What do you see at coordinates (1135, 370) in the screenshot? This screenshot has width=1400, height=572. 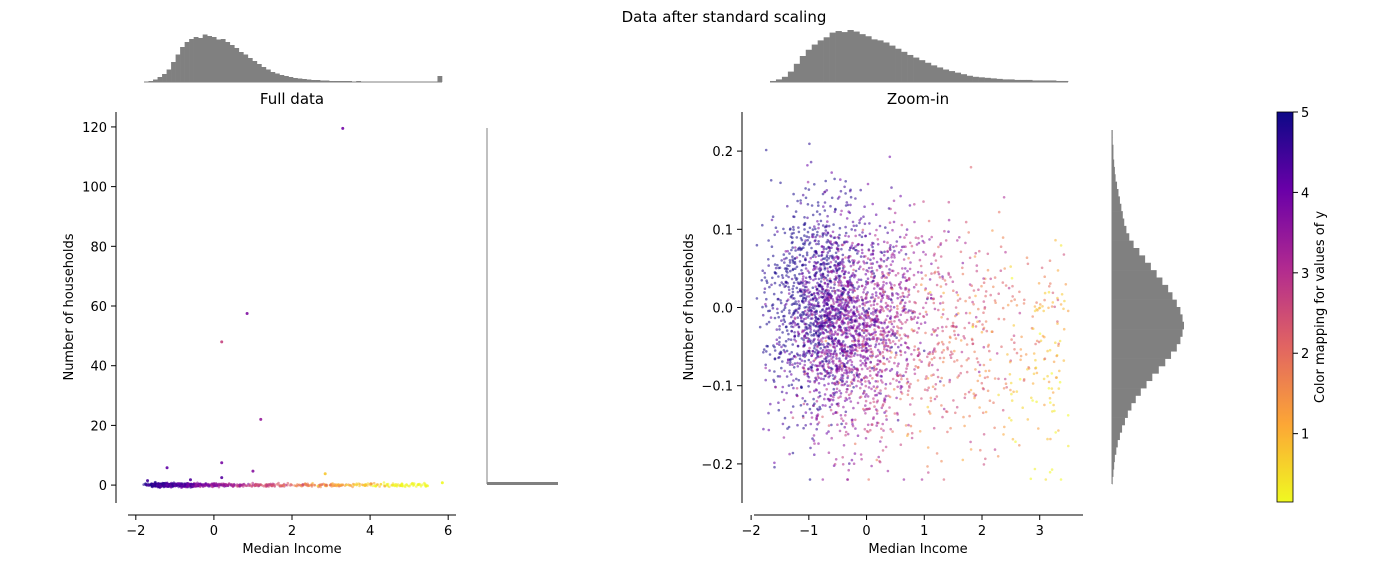 I see `zoom-y-hist-bar` at bounding box center [1135, 370].